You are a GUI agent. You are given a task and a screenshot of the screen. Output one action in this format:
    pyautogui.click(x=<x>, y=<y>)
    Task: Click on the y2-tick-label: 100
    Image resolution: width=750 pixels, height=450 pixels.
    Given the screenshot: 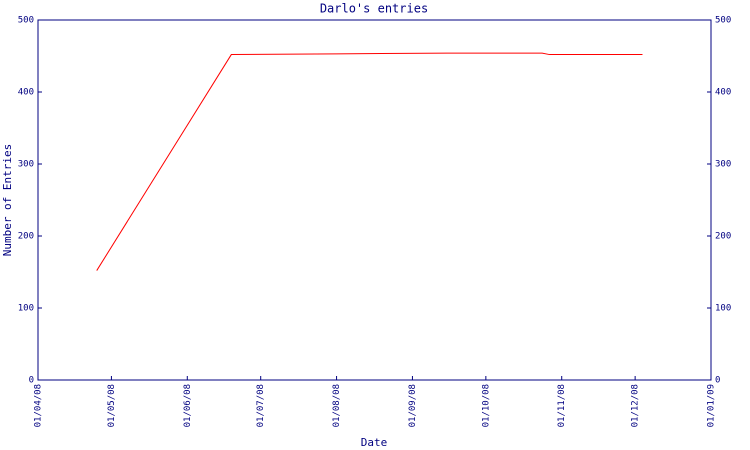 What is the action you would take?
    pyautogui.click(x=723, y=309)
    